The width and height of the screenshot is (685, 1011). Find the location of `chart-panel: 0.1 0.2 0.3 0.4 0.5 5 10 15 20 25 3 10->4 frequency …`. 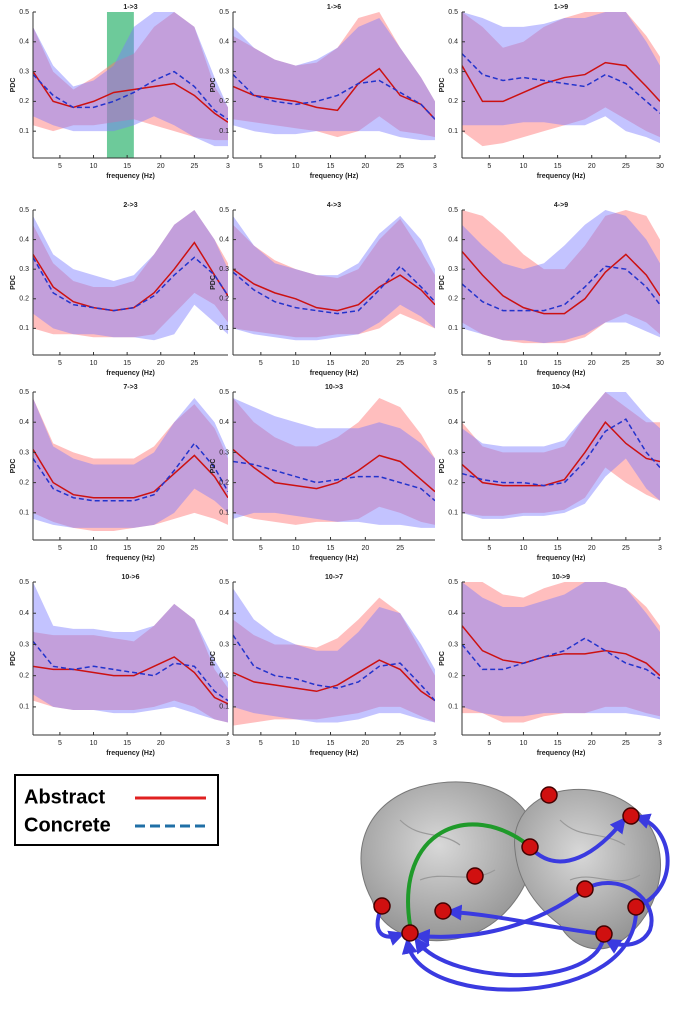

chart-panel: 0.1 0.2 0.3 0.4 0.5 5 10 15 20 25 3 10->4 frequency … is located at coordinates (550, 473).